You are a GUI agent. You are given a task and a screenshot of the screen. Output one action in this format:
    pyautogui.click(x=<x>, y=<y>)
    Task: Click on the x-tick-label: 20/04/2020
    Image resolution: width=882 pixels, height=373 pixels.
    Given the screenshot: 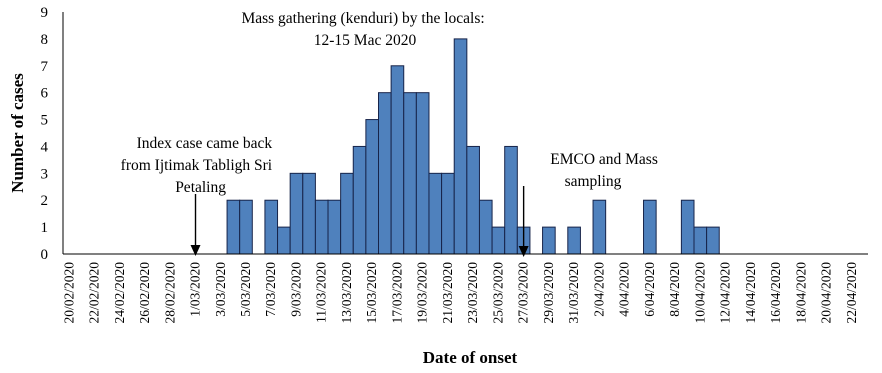 What is the action you would take?
    pyautogui.click(x=826, y=293)
    